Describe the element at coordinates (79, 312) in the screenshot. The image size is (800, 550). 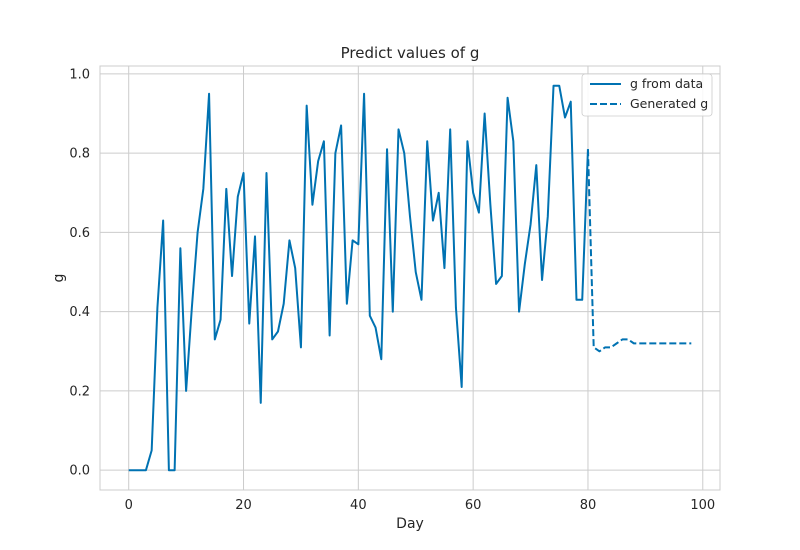
I see `y-tick-label: 0.4` at that location.